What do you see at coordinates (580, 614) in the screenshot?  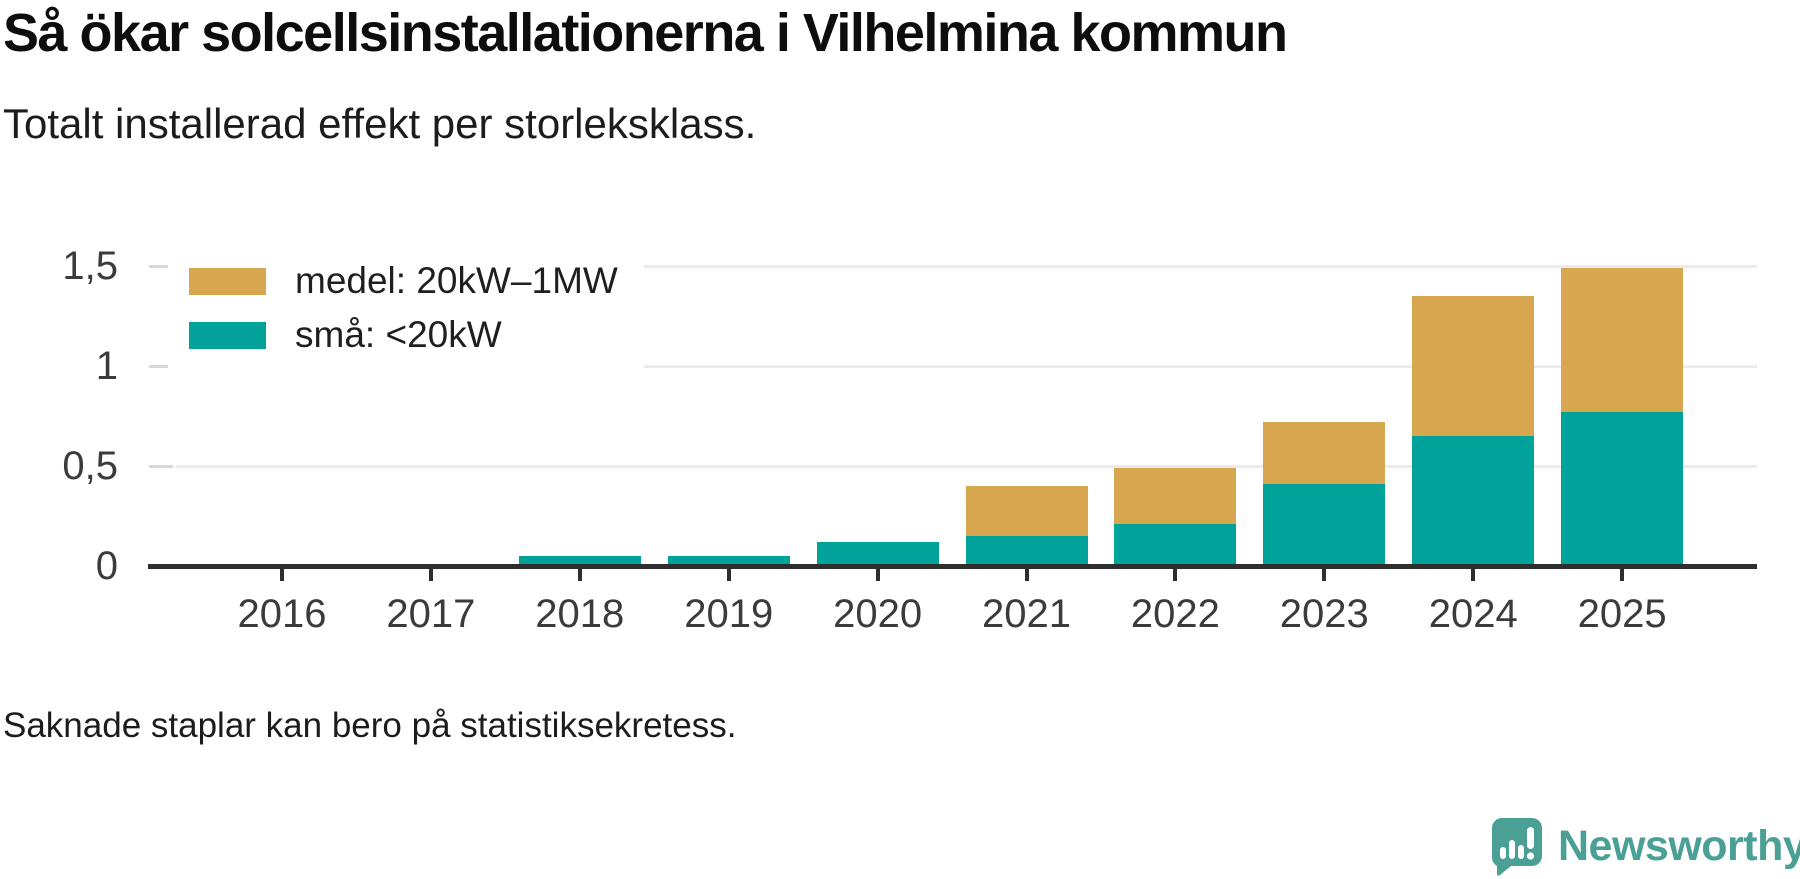 I see `x-axis-label-2018: 2018` at bounding box center [580, 614].